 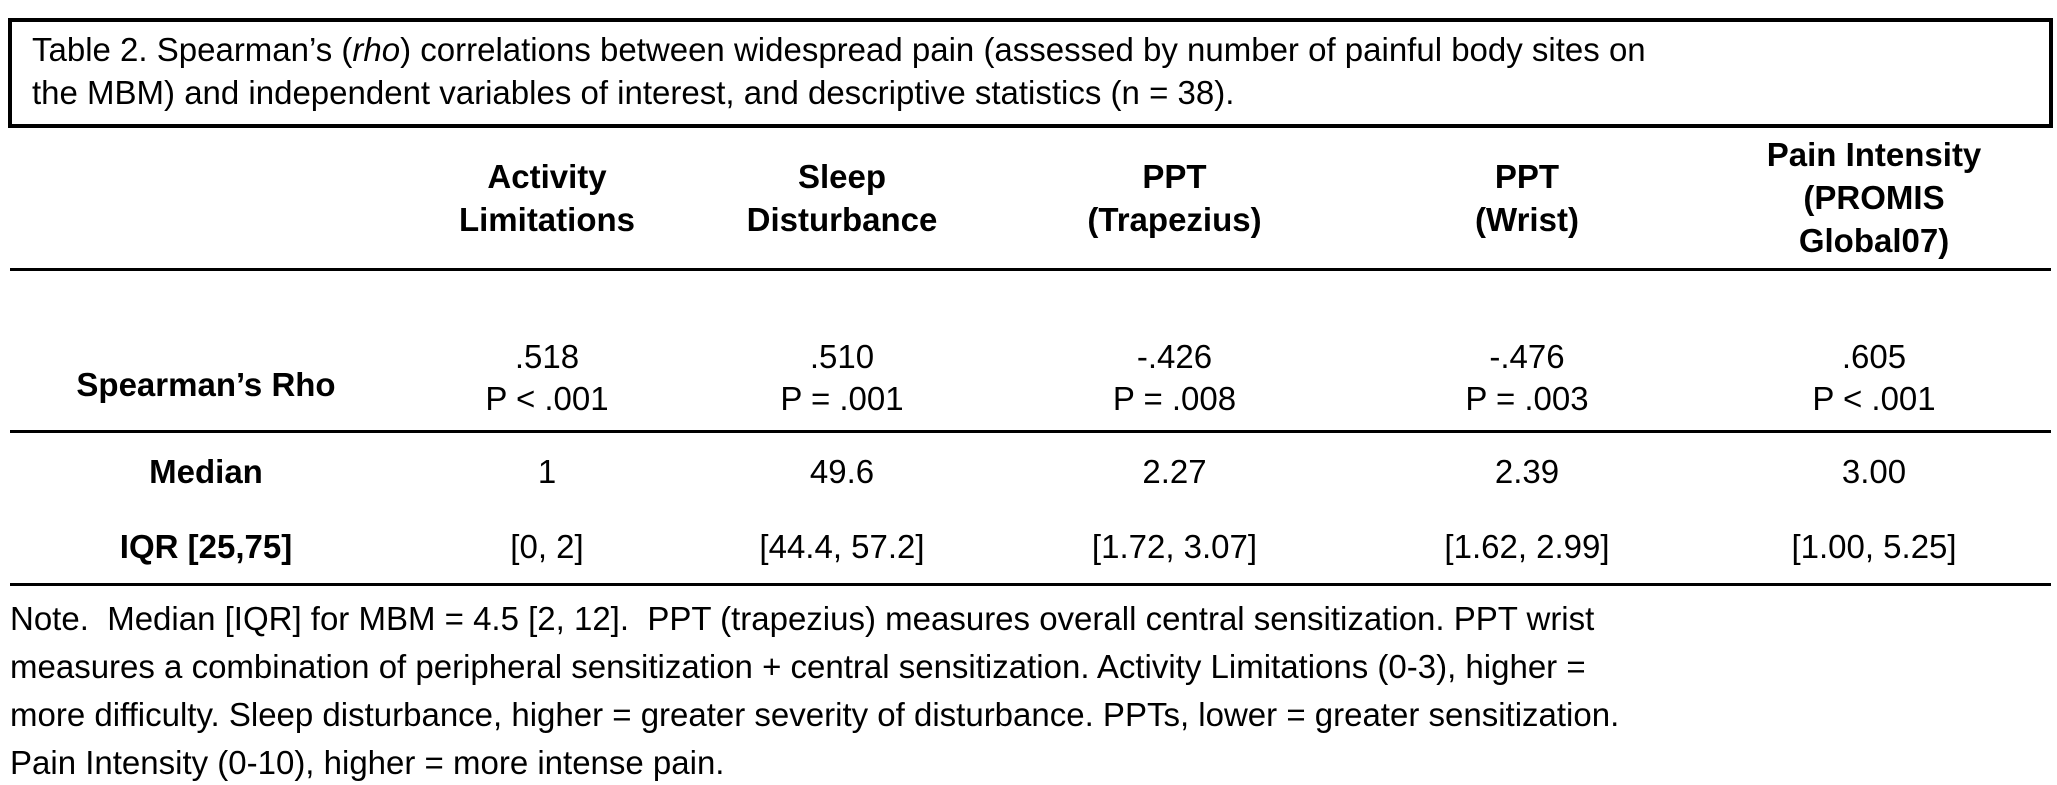 I want to click on rho-value: .510, so click(x=842, y=356).